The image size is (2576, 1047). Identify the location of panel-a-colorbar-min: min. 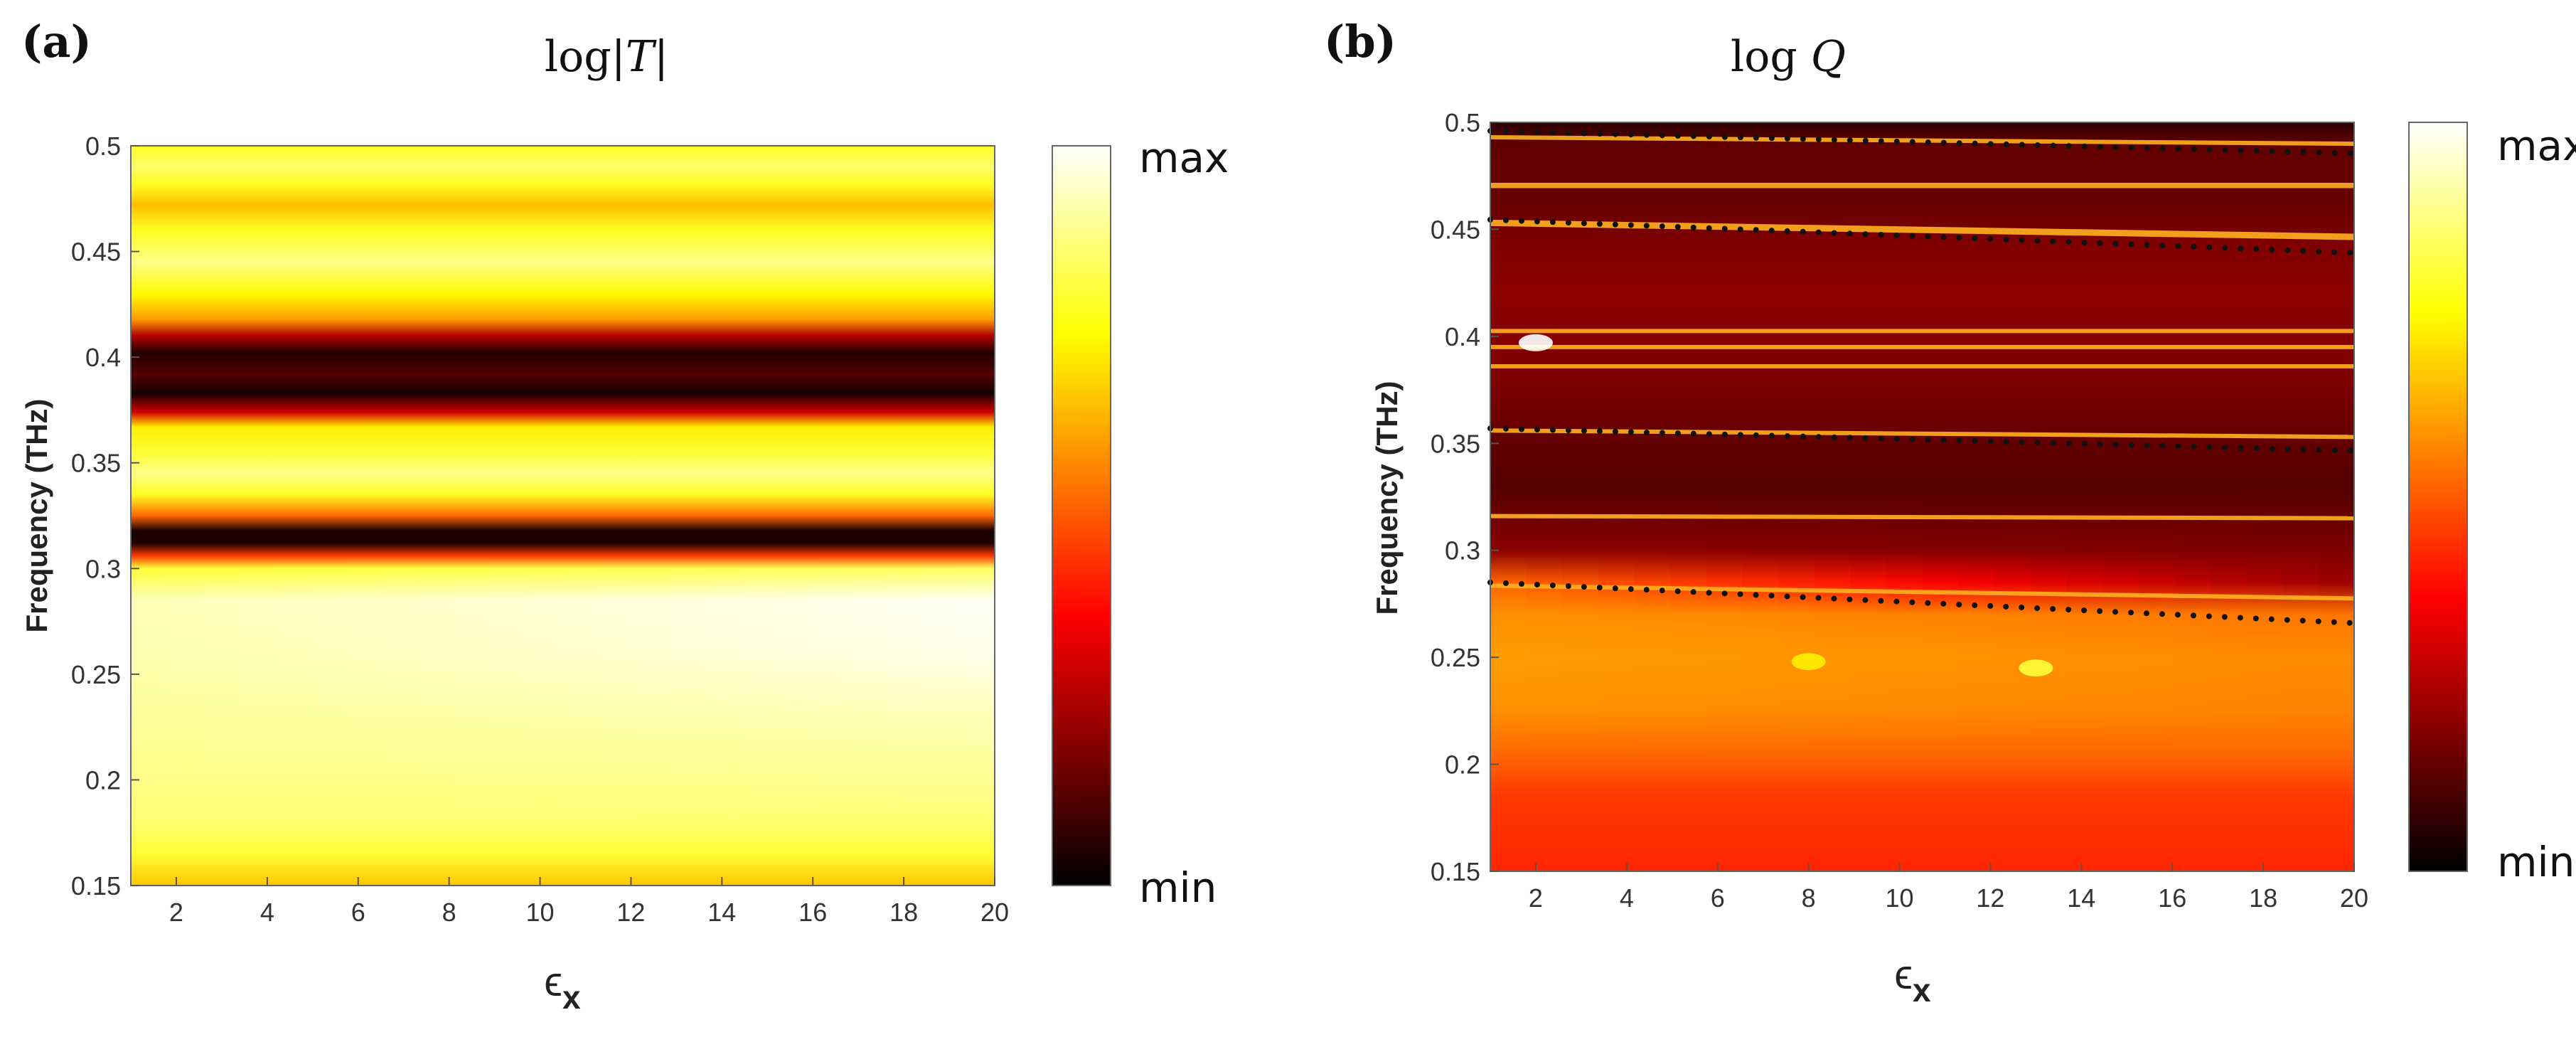
(1178, 887).